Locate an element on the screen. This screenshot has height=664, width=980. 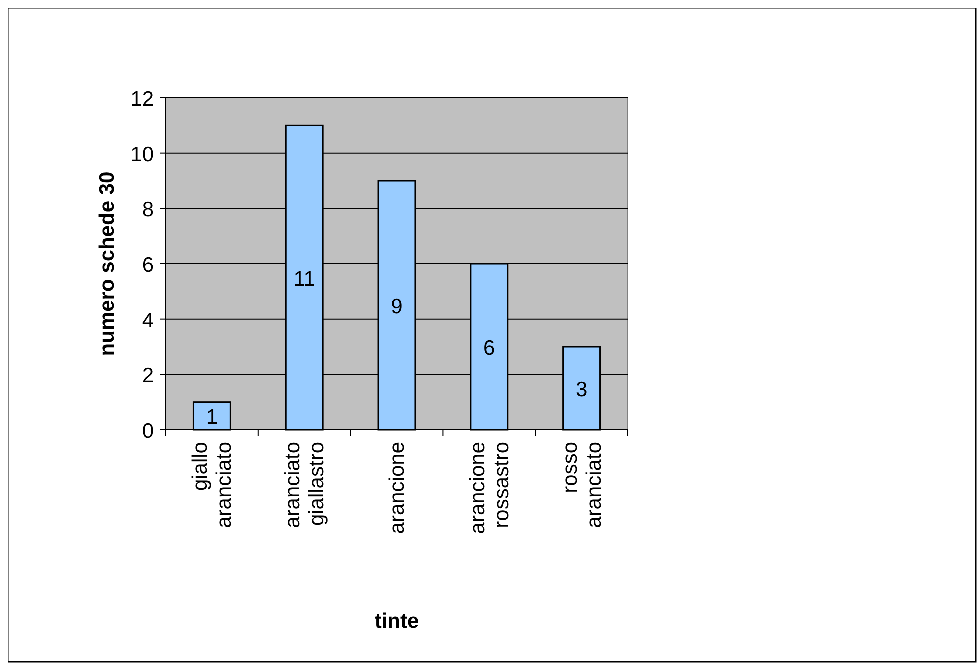
data-label: 6 is located at coordinates (490, 348).